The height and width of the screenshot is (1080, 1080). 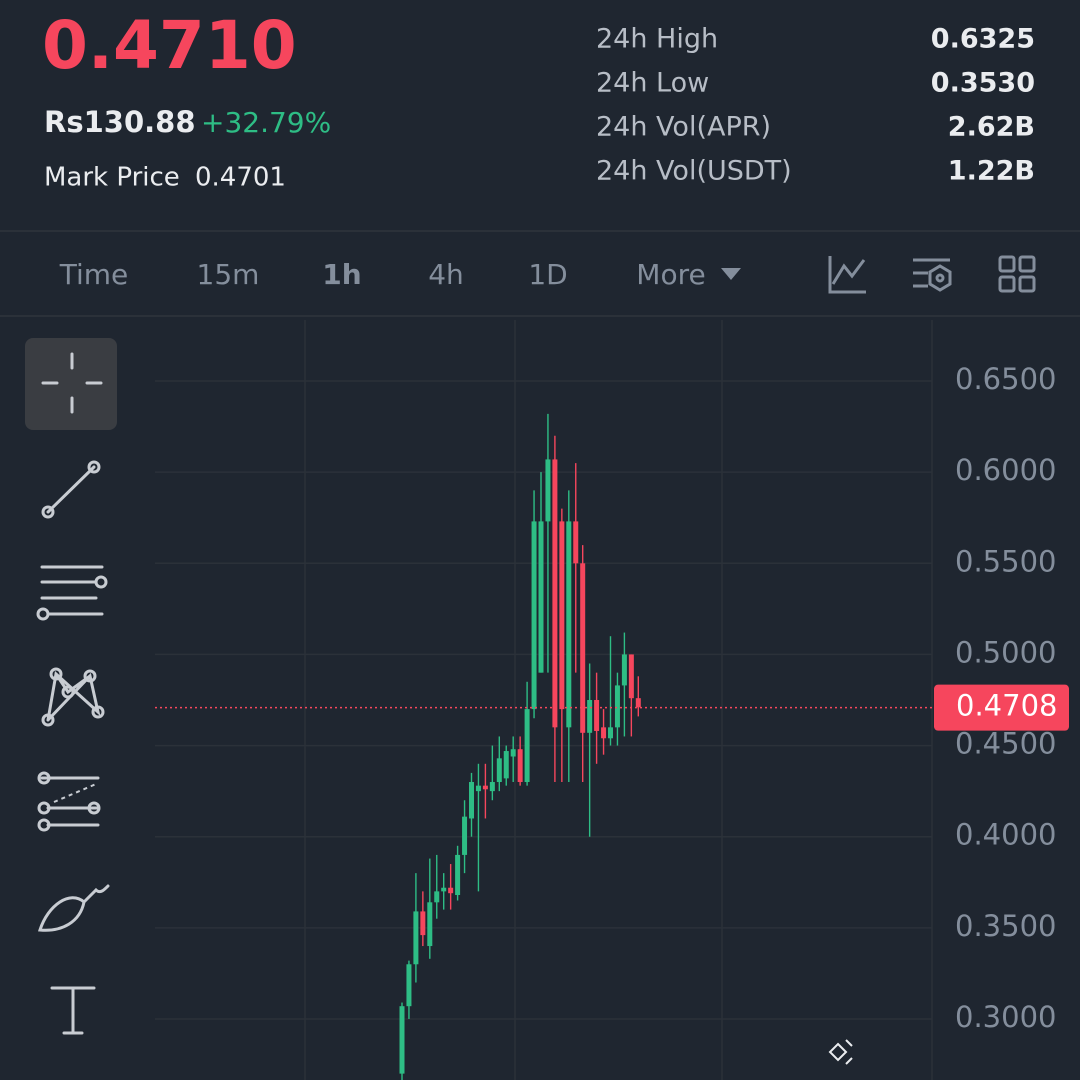 What do you see at coordinates (670, 274) in the screenshot?
I see `tab: More` at bounding box center [670, 274].